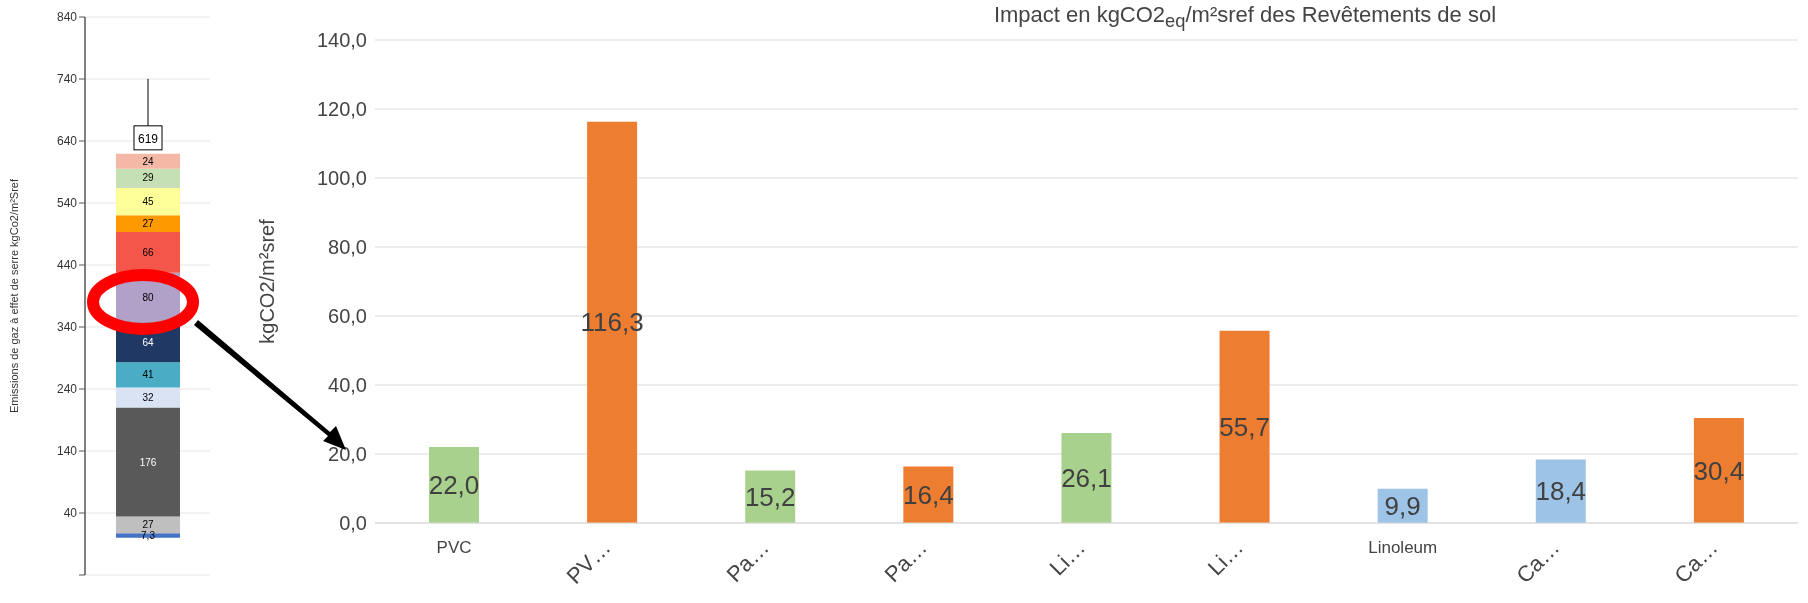 The image size is (1808, 603). I want to click on y-tick-label: 240, so click(67, 389).